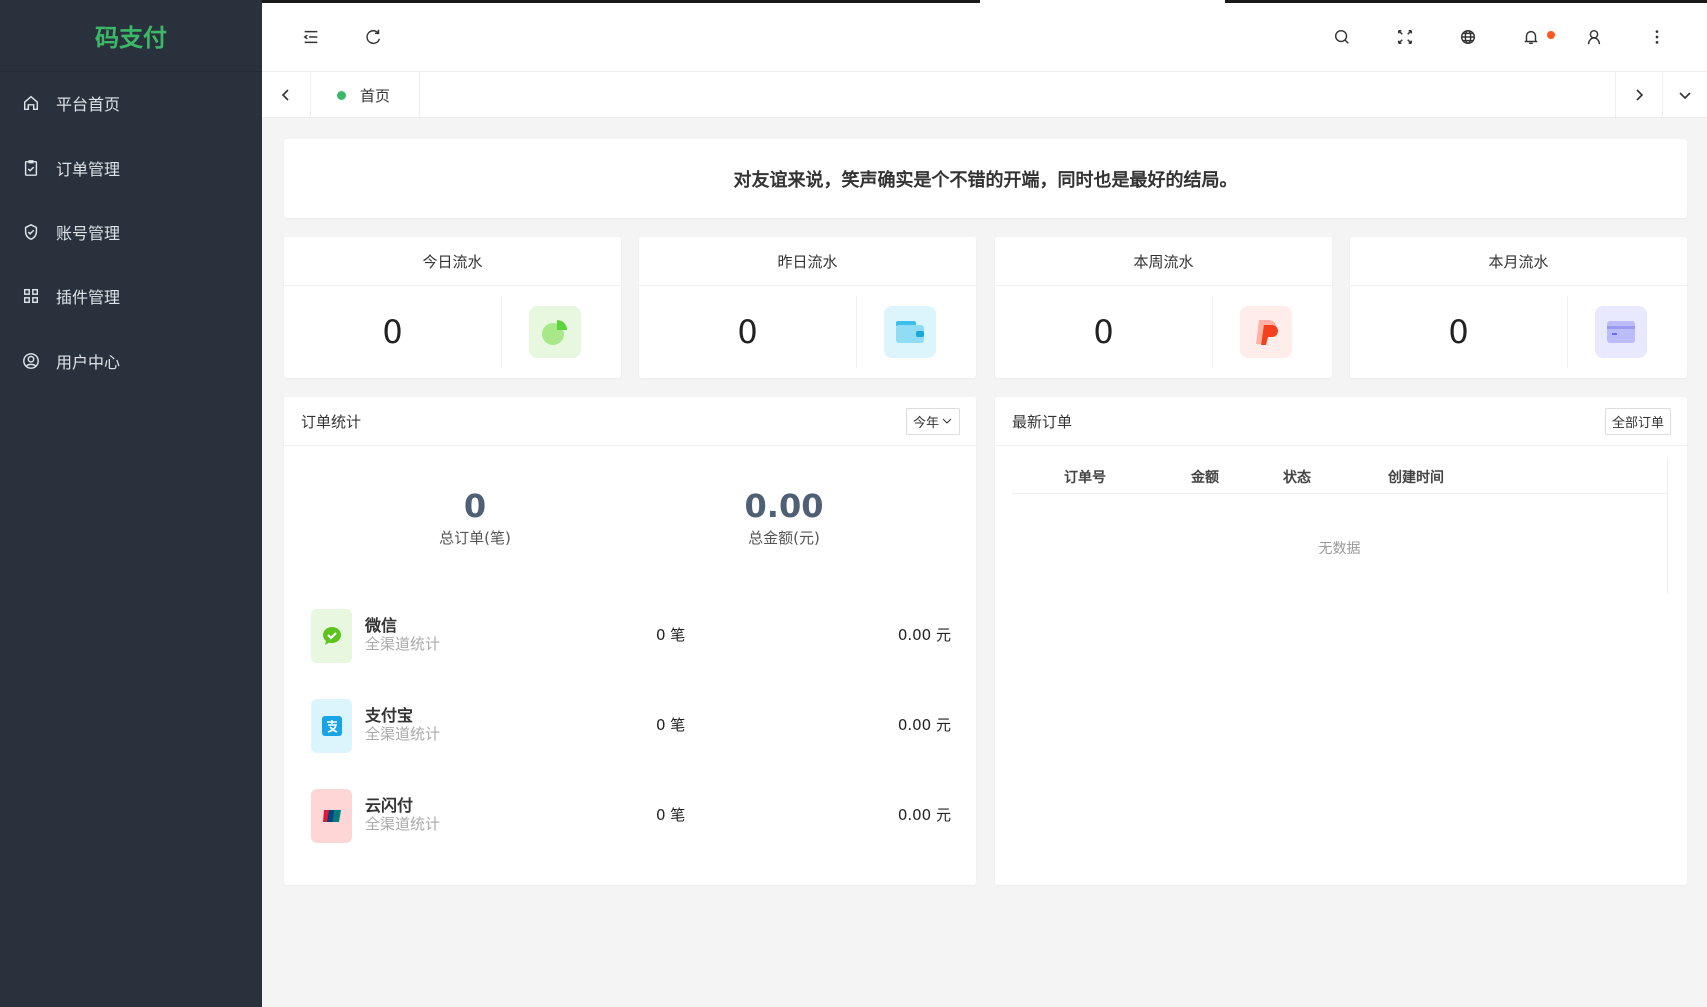  I want to click on home-icon, so click(31, 103).